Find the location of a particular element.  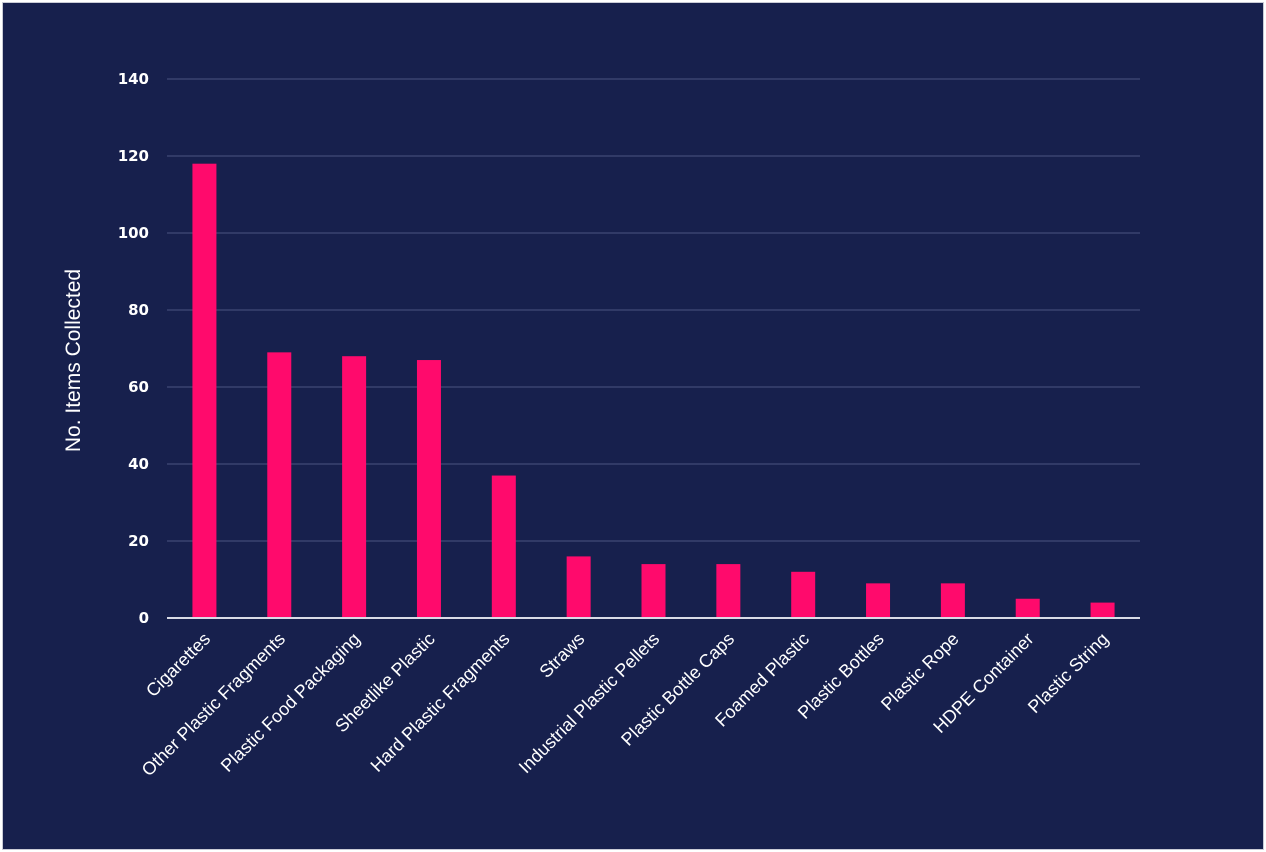

y-tick-label: 20 is located at coordinates (138, 541).